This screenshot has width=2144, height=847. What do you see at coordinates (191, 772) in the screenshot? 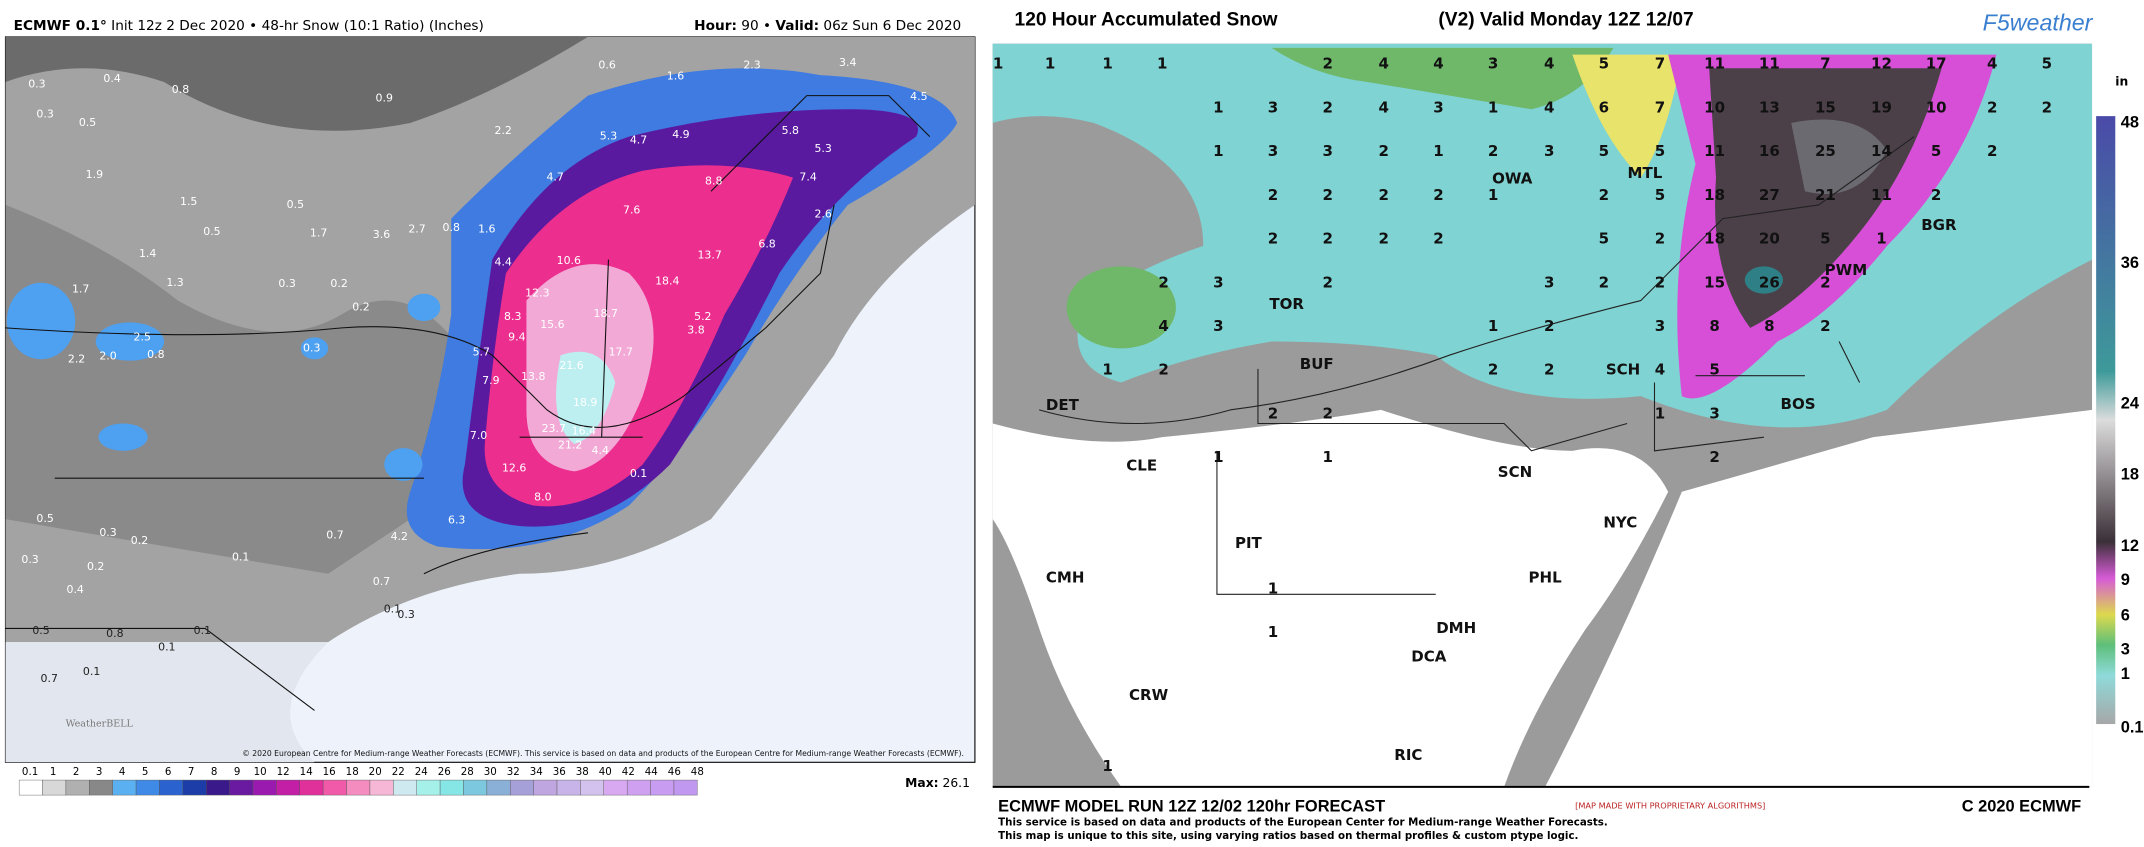
I see `colorbar-label: 7` at bounding box center [191, 772].